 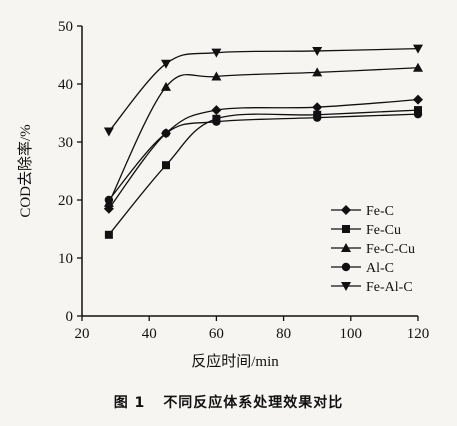 What do you see at coordinates (346, 229) in the screenshot?
I see `legend-marker-fe-cu` at bounding box center [346, 229].